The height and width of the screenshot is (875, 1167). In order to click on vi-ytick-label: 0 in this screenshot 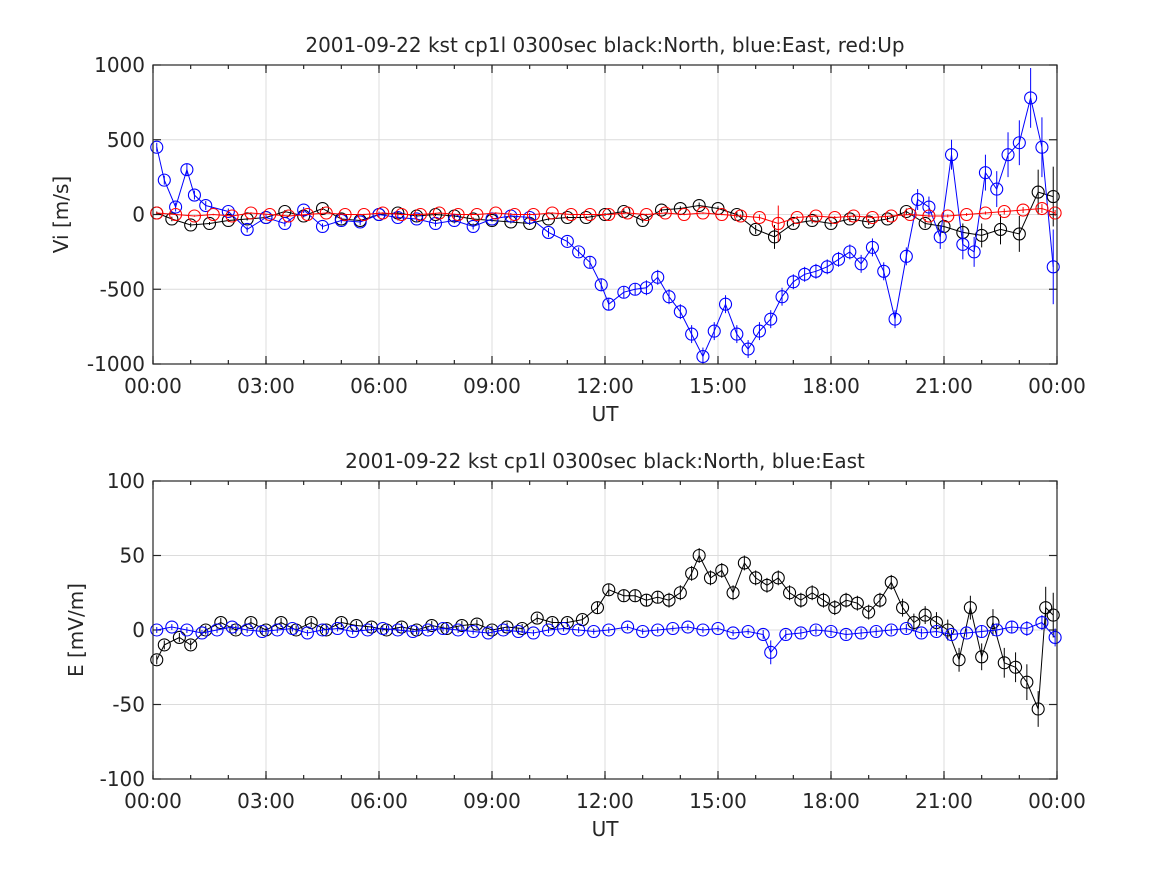, I will do `click(138, 215)`.